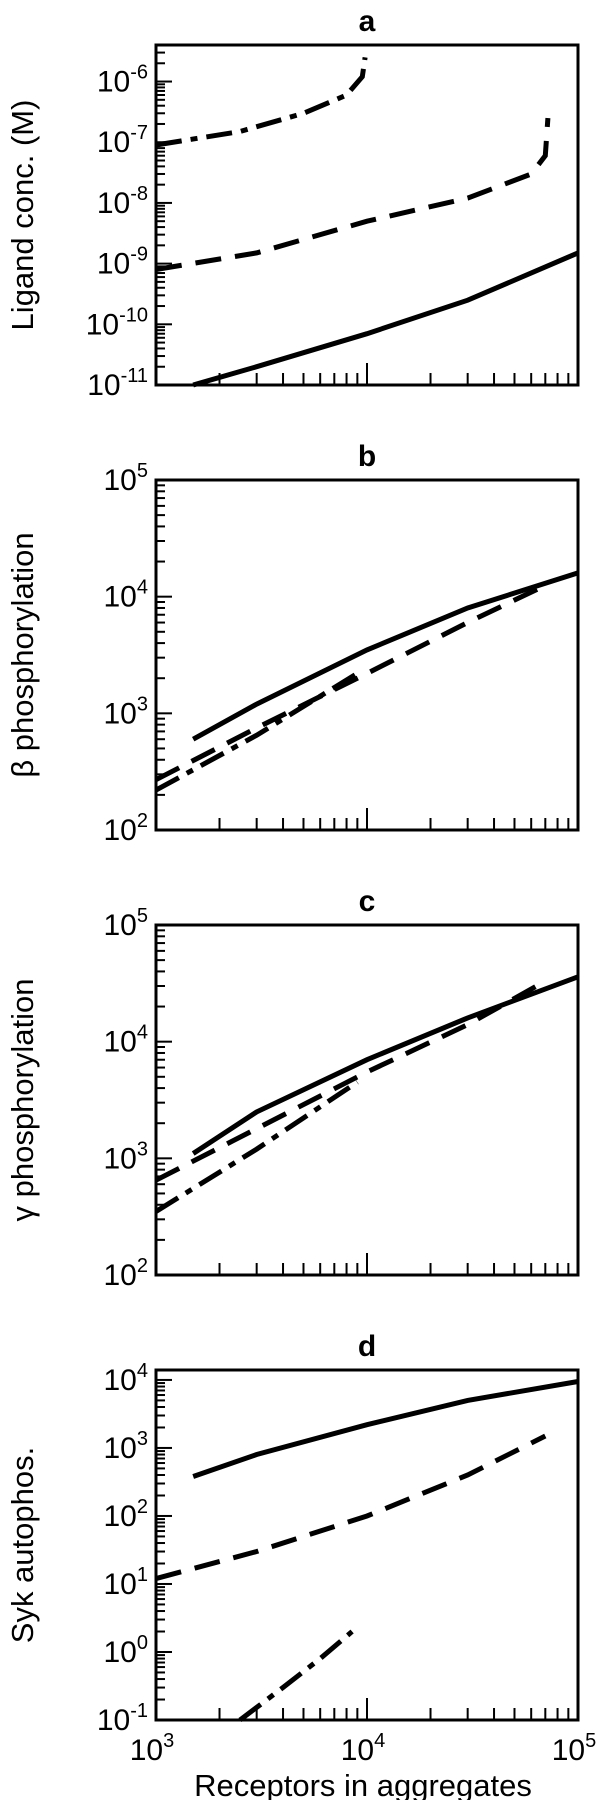 Image resolution: width=610 pixels, height=1800 pixels. What do you see at coordinates (22, 1545) in the screenshot?
I see `y-axis-label: Syk autophos.` at bounding box center [22, 1545].